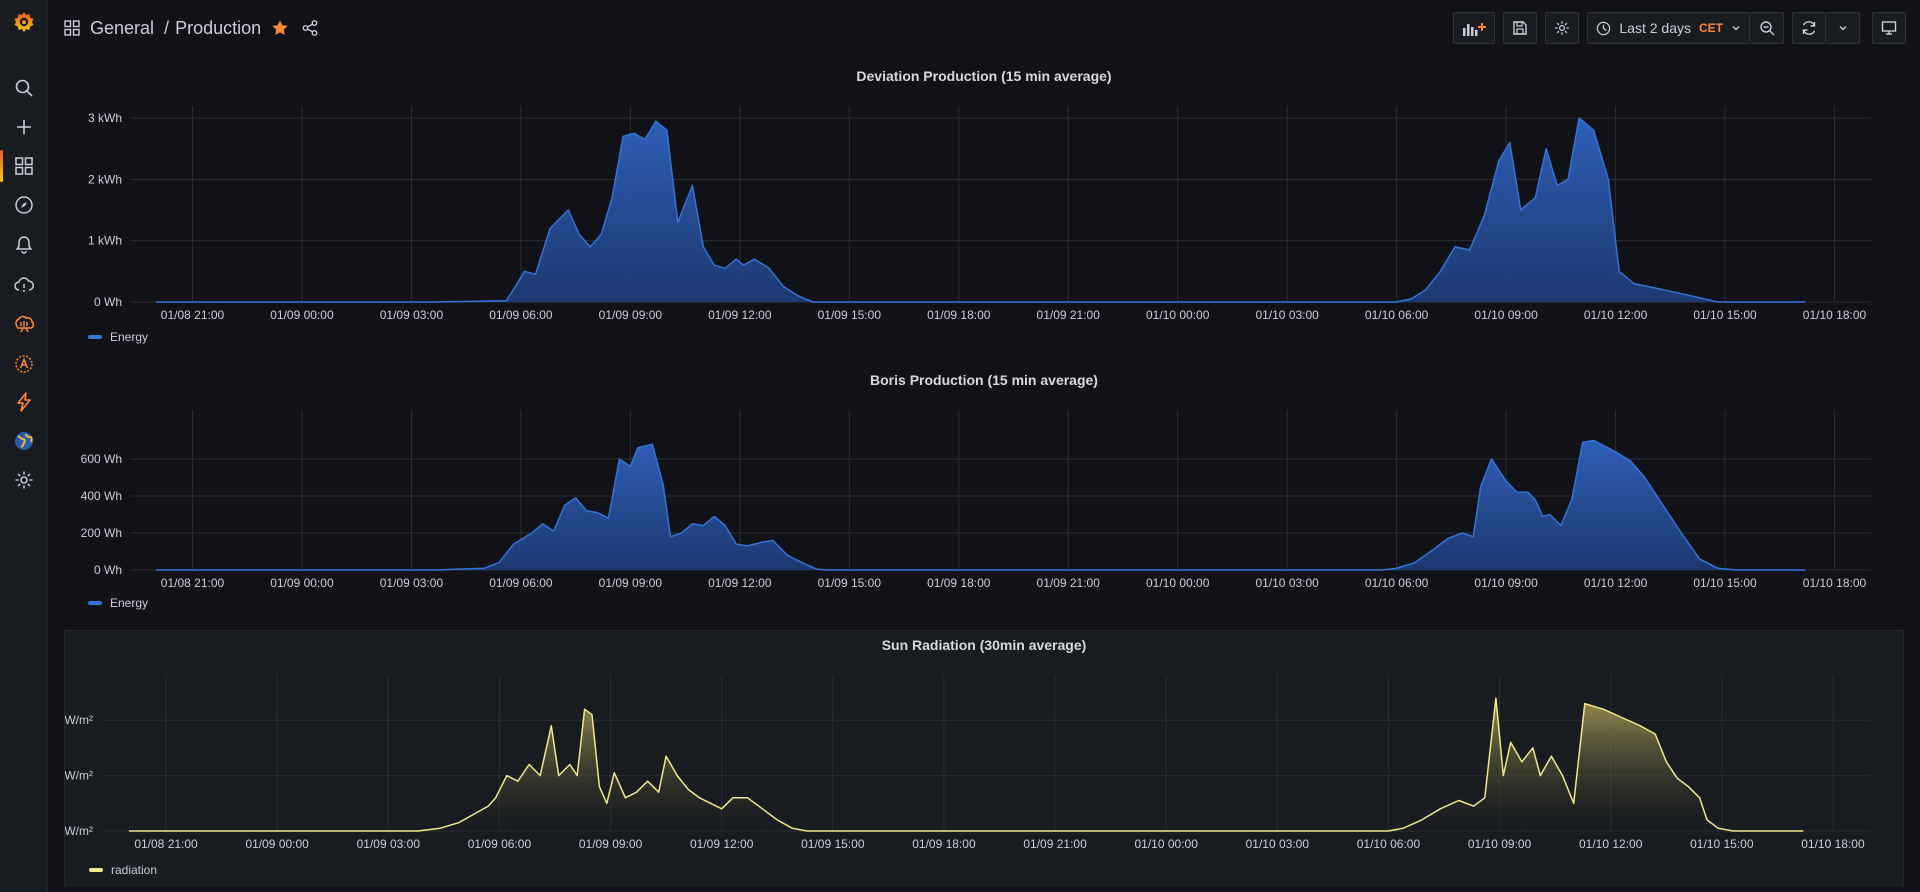  Describe the element at coordinates (984, 76) in the screenshot. I see `panel-title: Deviation Production (15 min average)` at that location.